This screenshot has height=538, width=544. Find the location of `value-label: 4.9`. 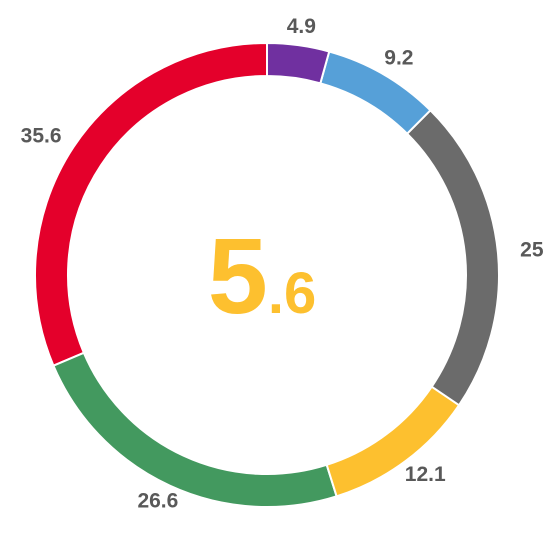

value-label: 4.9 is located at coordinates (301, 26).